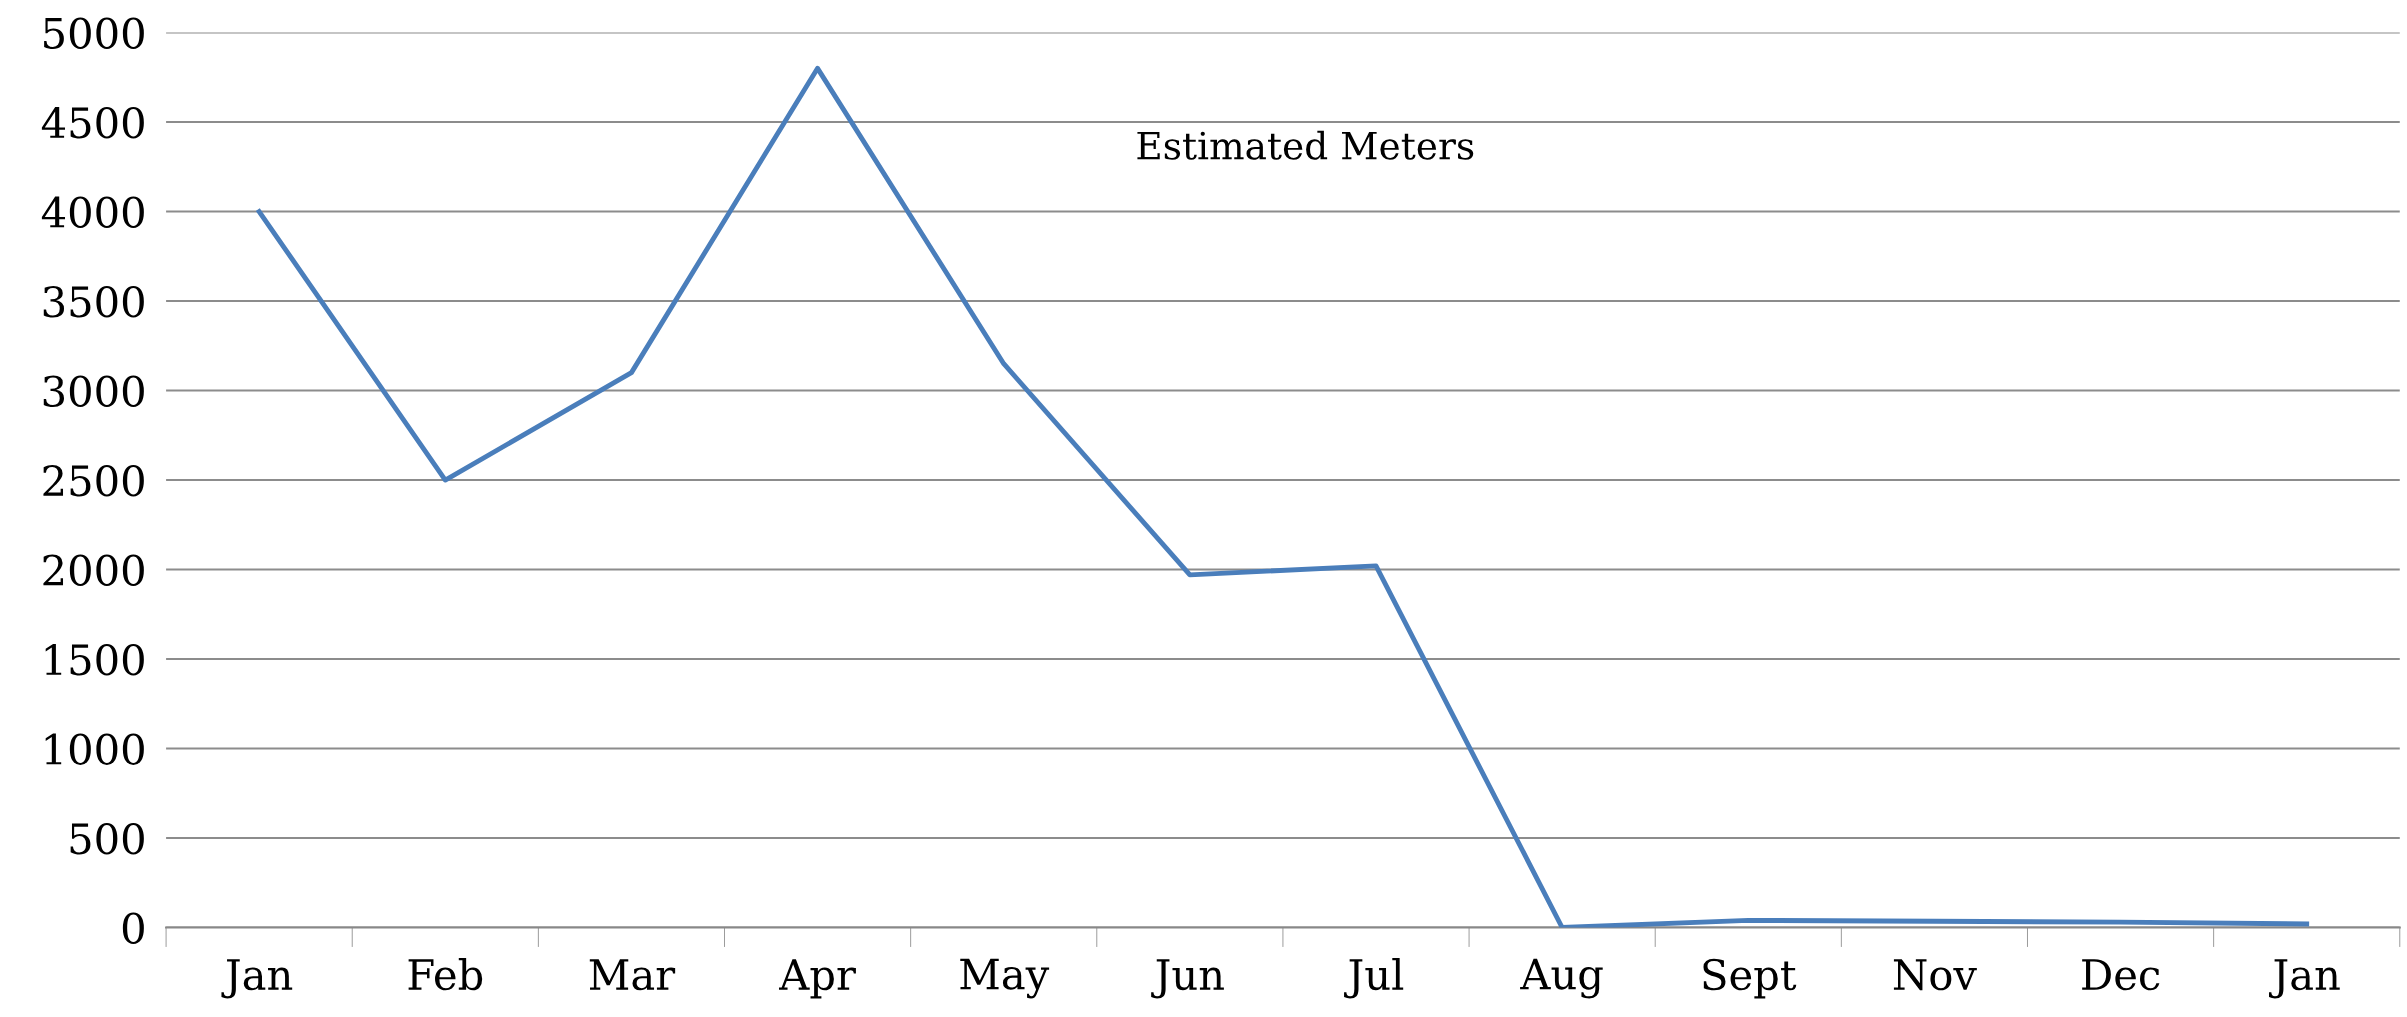  I want to click on x-tick-label: May, so click(1005, 978).